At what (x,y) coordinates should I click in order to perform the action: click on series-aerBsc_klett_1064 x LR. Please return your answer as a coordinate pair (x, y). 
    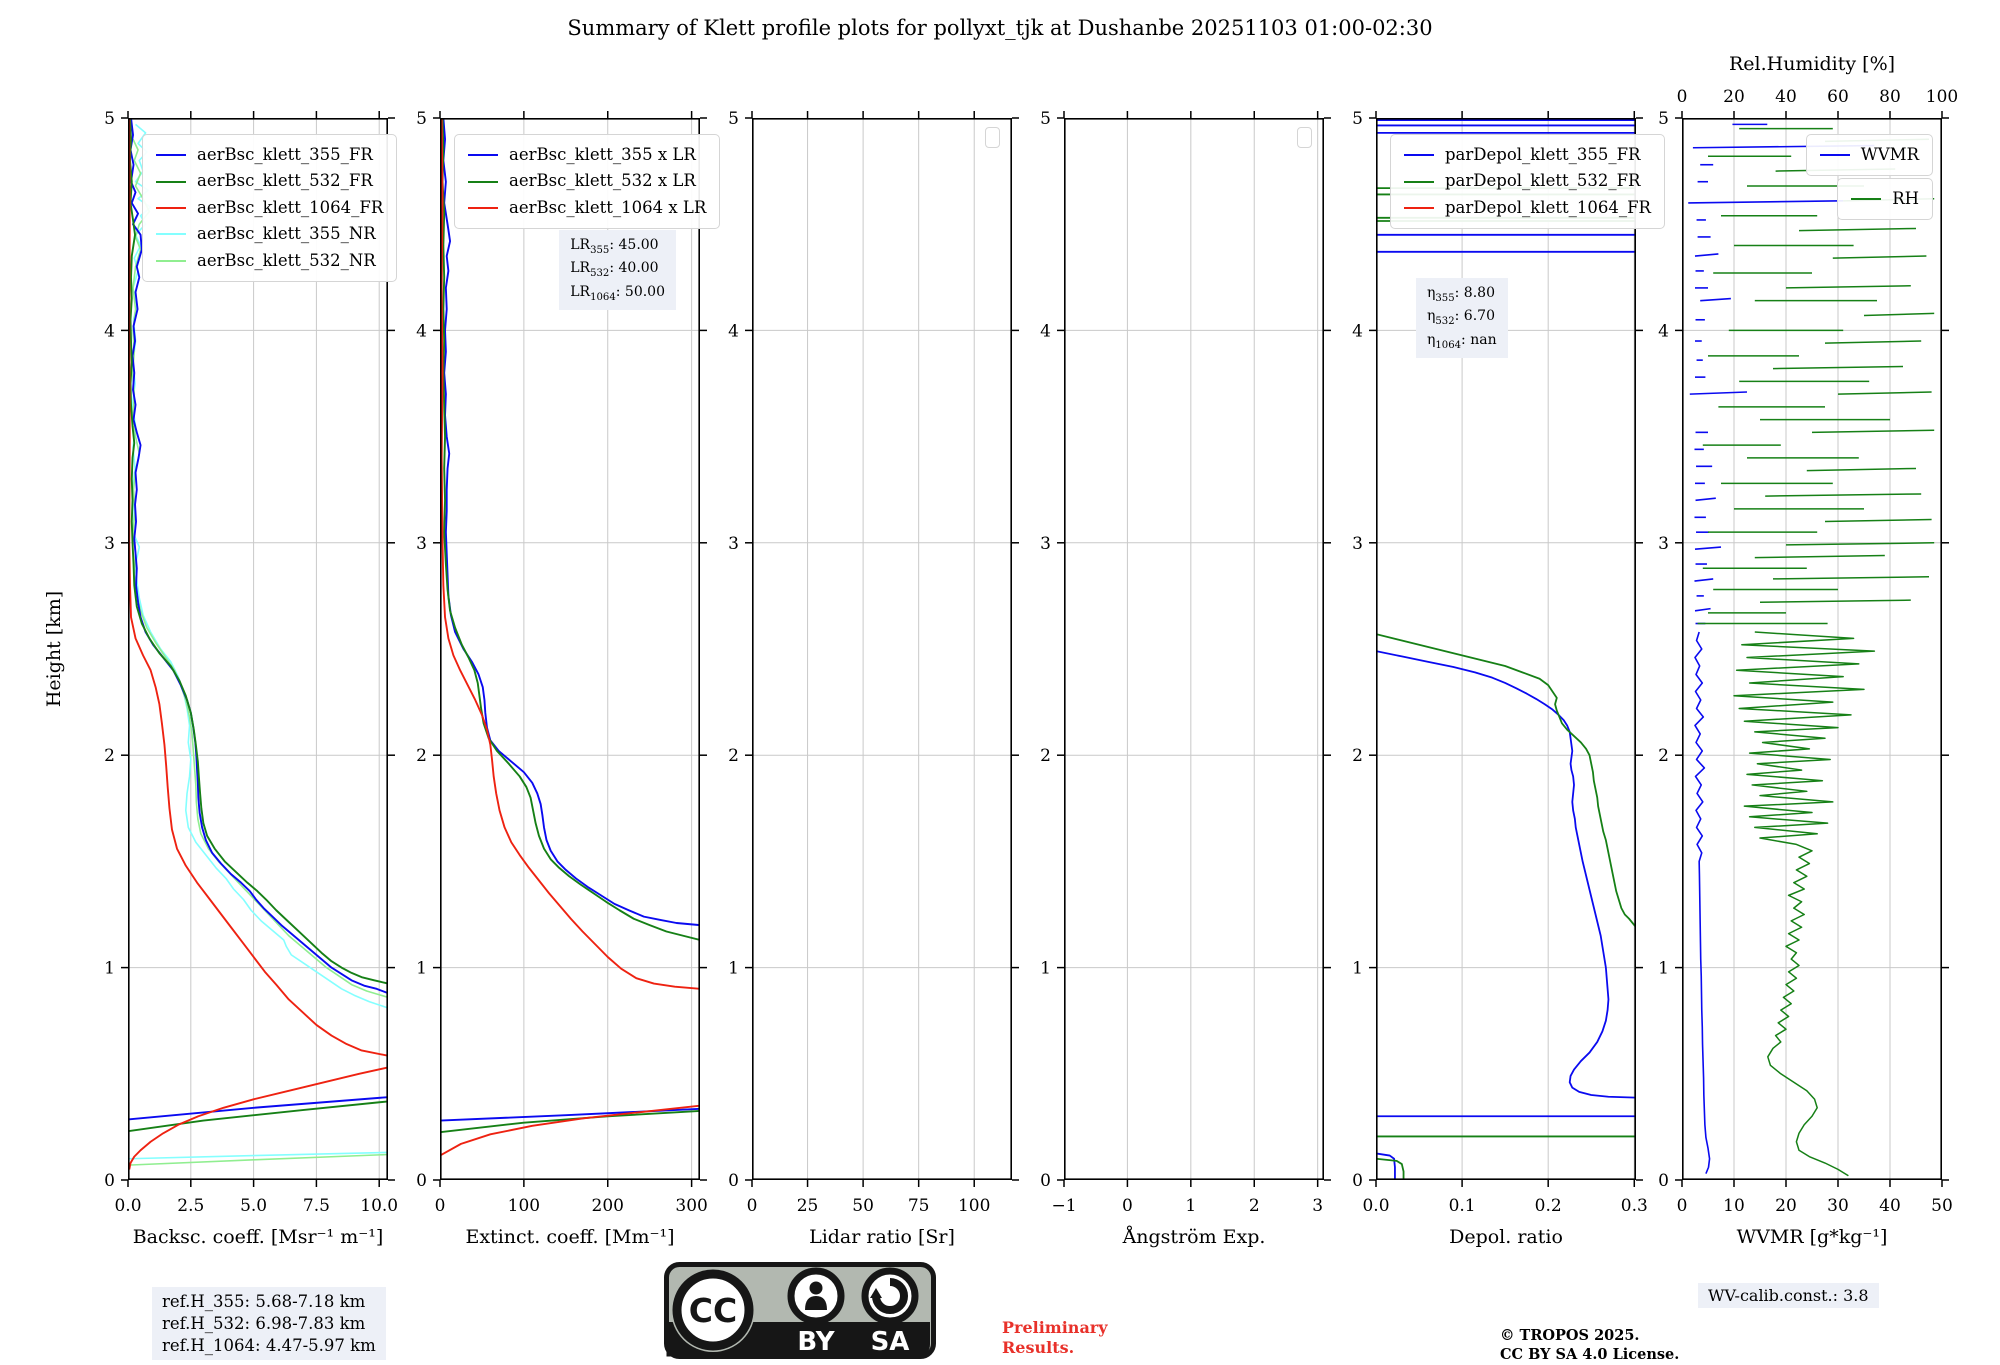
    Looking at the image, I should click on (570, 554).